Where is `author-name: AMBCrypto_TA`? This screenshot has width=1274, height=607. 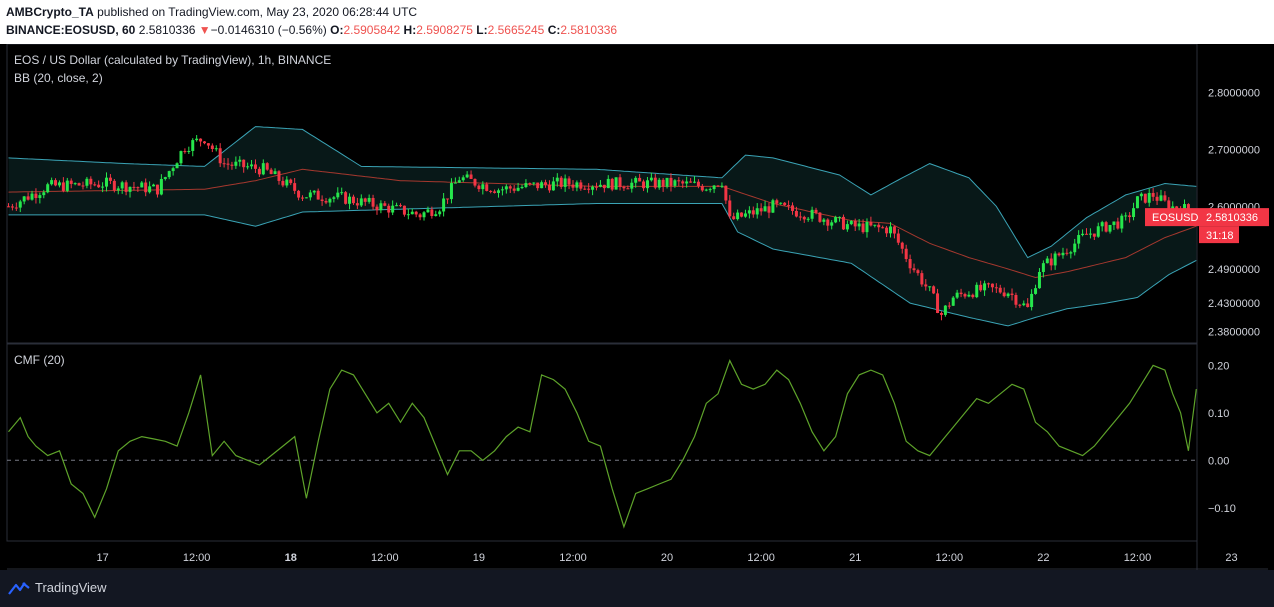
author-name: AMBCrypto_TA is located at coordinates (50, 12).